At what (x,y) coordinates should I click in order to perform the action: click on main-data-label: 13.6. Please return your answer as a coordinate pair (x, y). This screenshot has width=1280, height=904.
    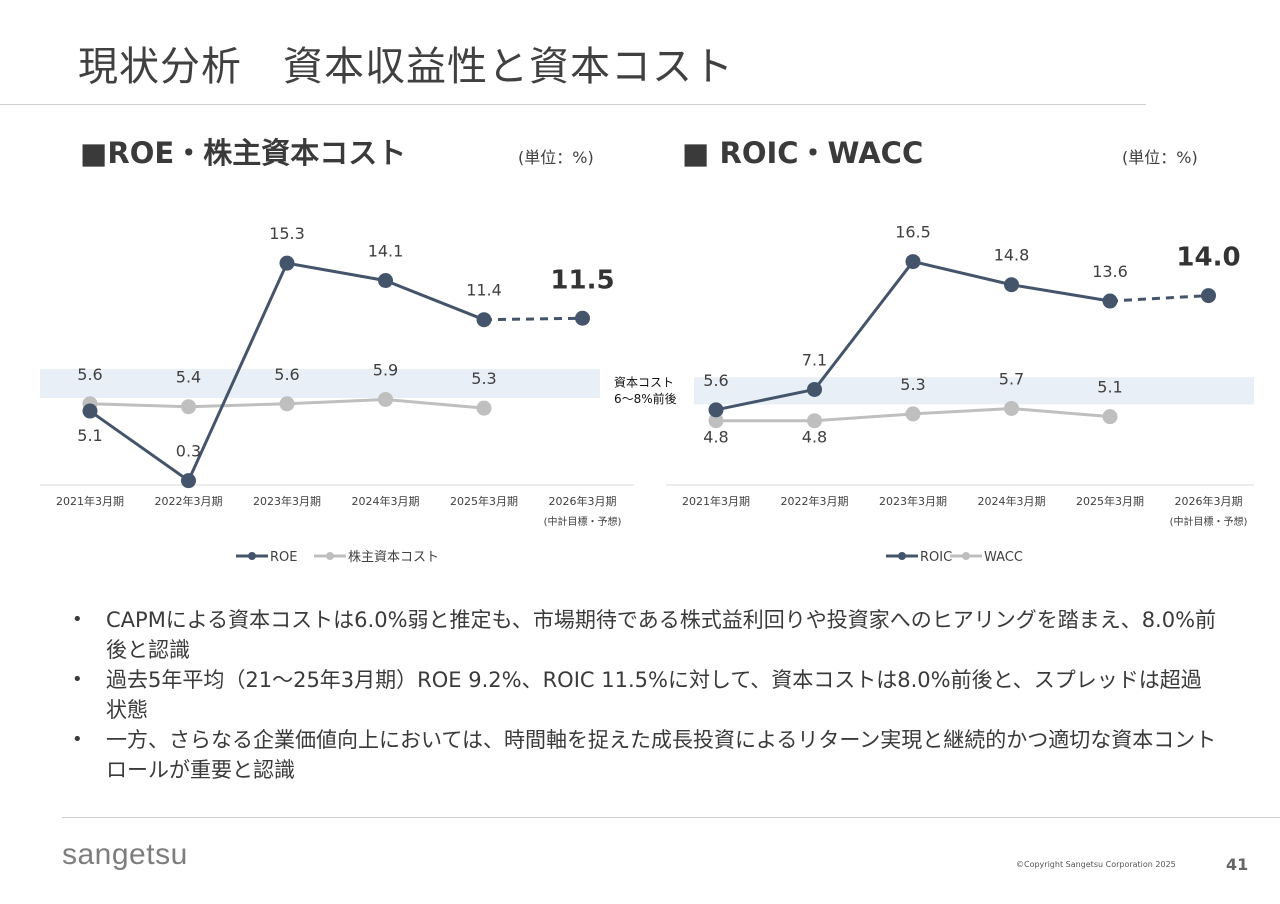
    Looking at the image, I should click on (1110, 271).